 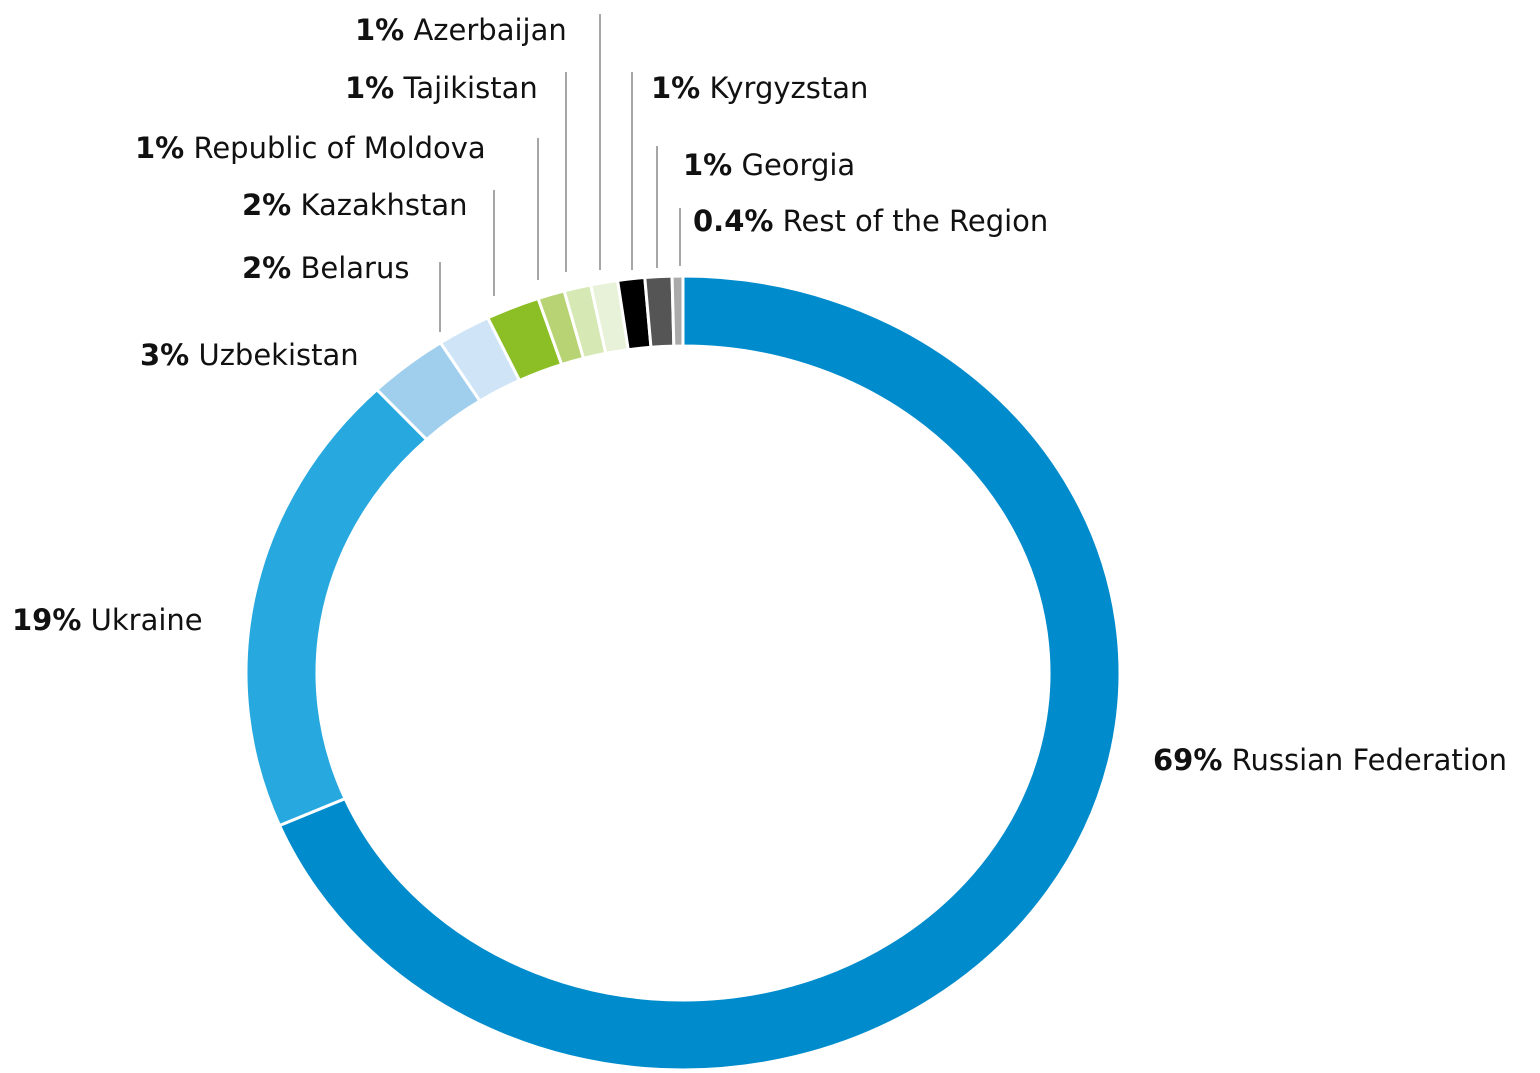 I want to click on data-label: 1% Tajikistan, so click(x=441, y=88).